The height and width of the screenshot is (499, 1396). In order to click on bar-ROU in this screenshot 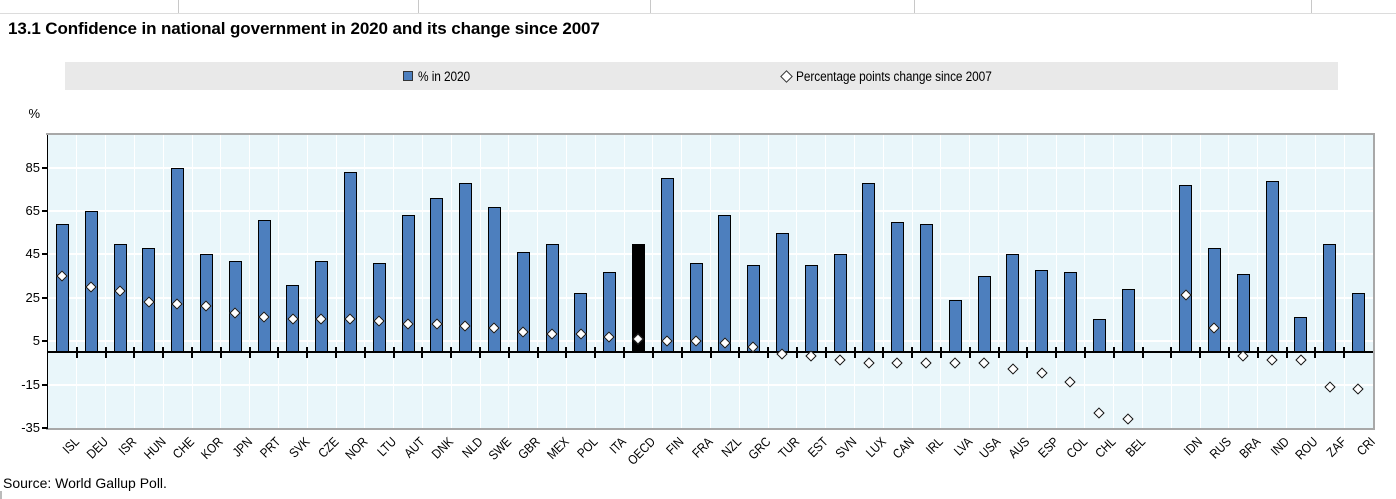, I will do `click(1301, 335)`.